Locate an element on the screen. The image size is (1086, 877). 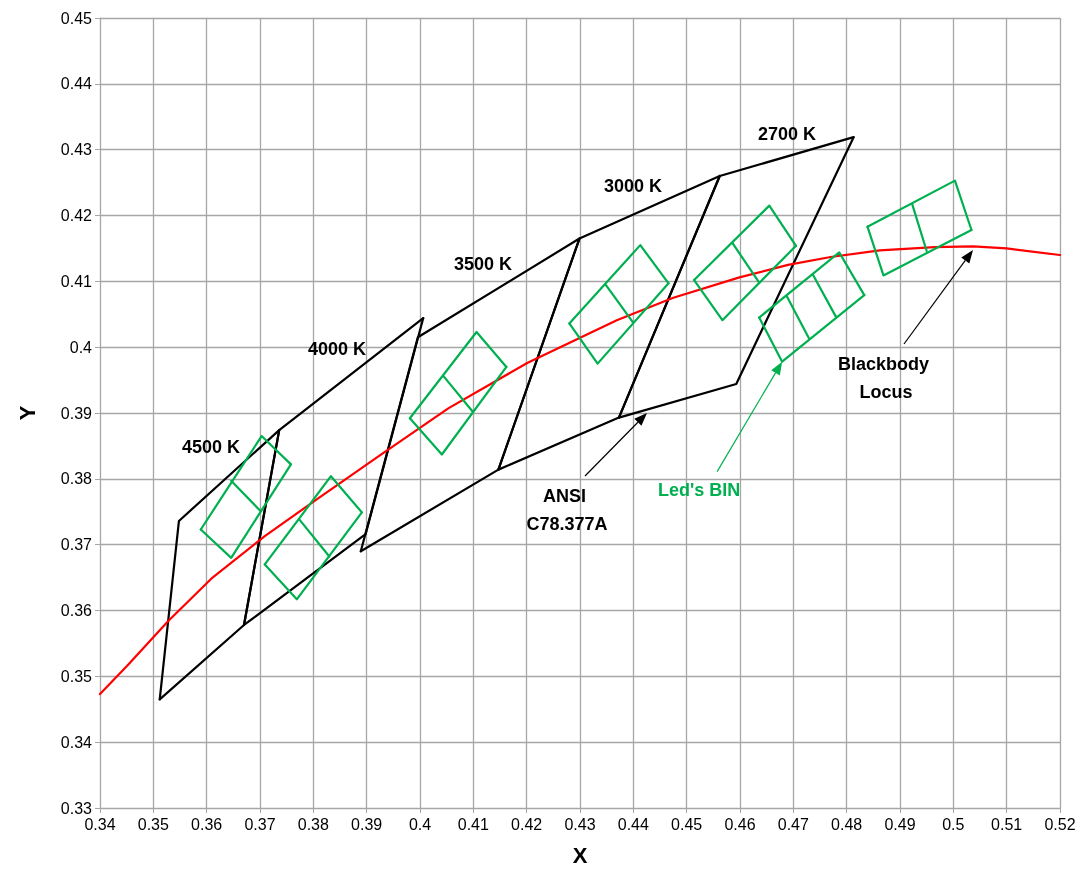
annotation: ANSI C78.377A is located at coordinates (567, 510).